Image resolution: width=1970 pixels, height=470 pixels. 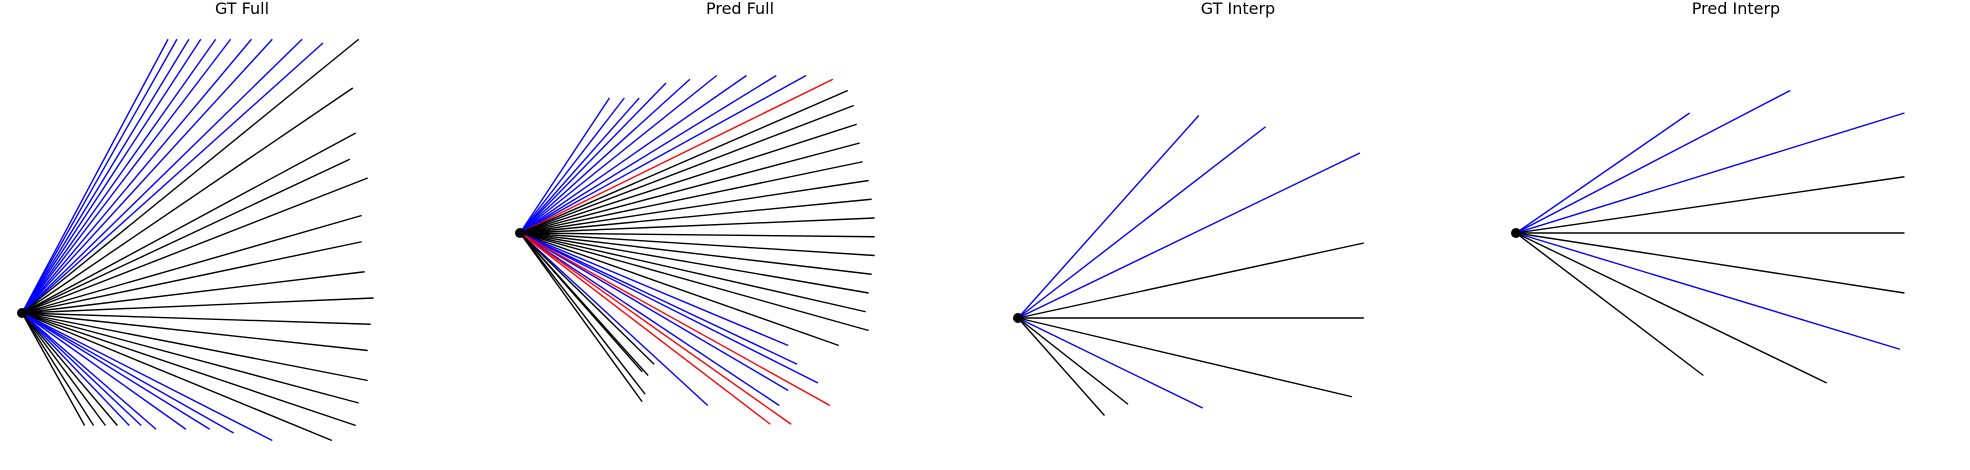 I want to click on panel-title: Pred Interp, so click(x=1736, y=9).